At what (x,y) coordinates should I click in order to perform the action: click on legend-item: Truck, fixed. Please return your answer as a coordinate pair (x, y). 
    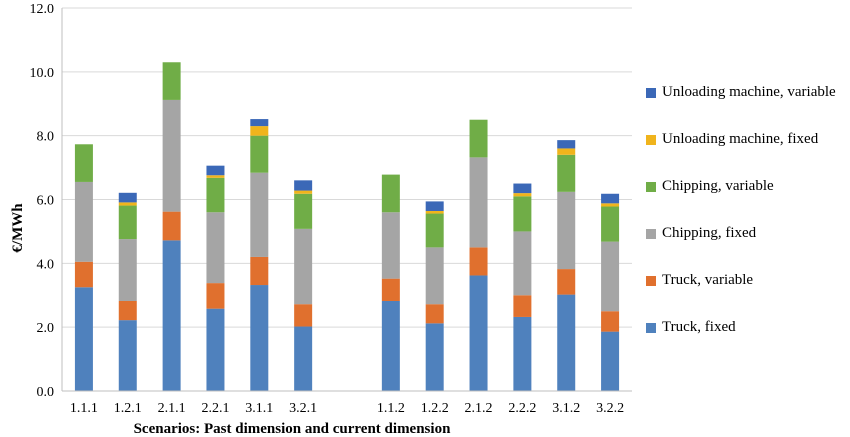
    Looking at the image, I should click on (746, 327).